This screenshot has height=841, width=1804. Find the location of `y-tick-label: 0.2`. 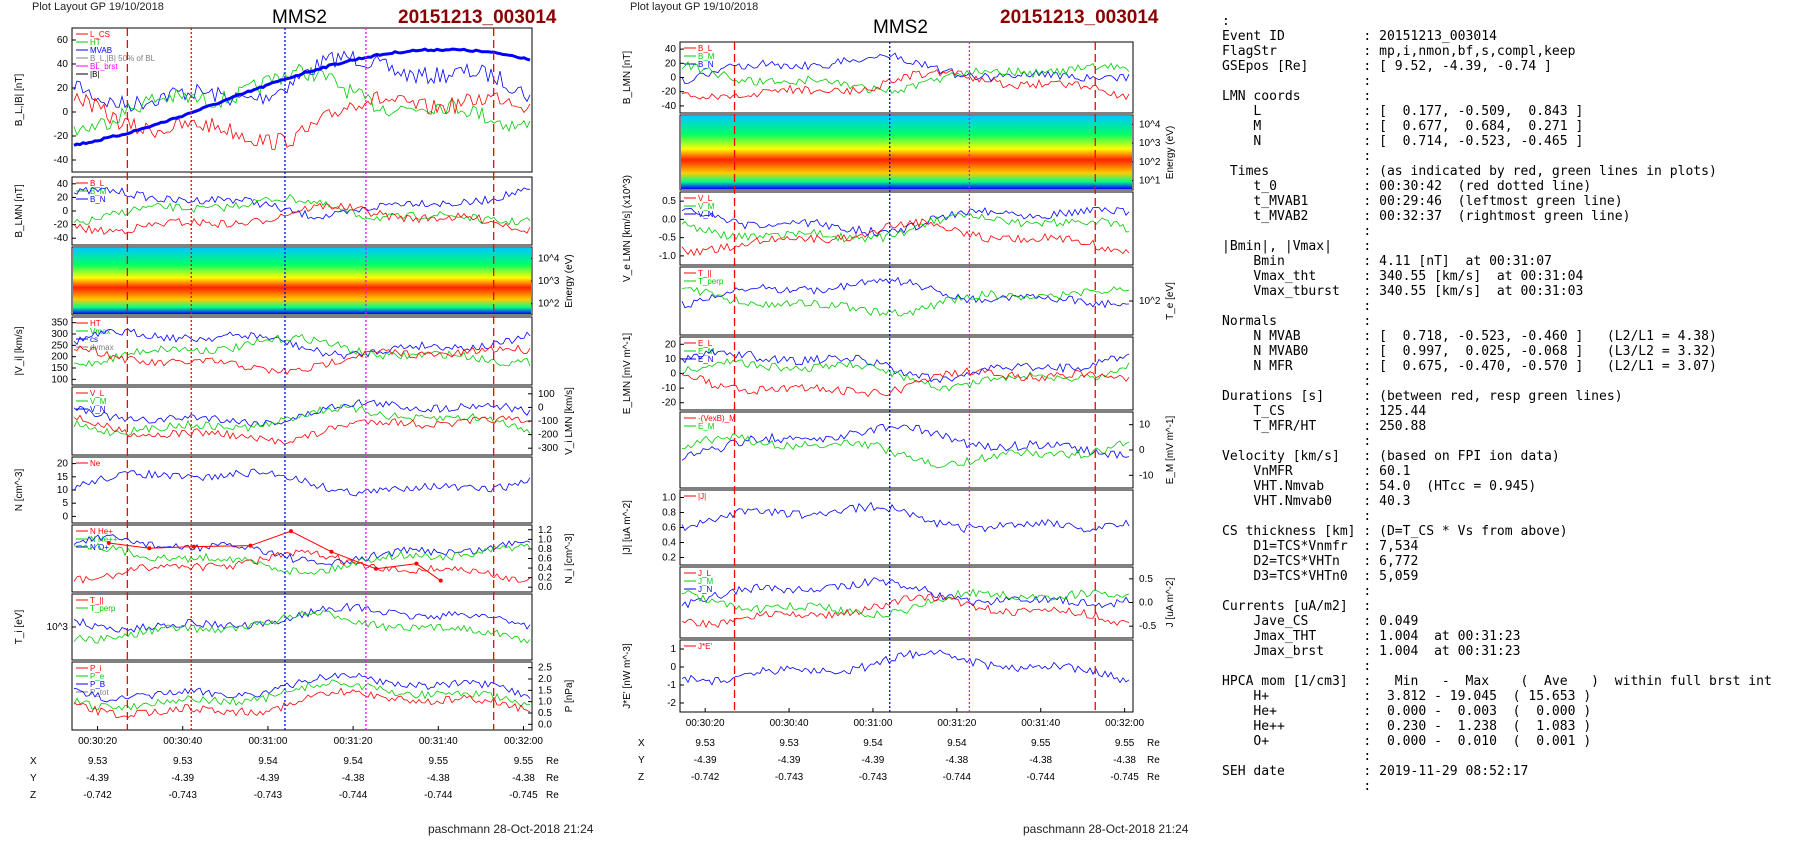

y-tick-label: 0.2 is located at coordinates (545, 578).